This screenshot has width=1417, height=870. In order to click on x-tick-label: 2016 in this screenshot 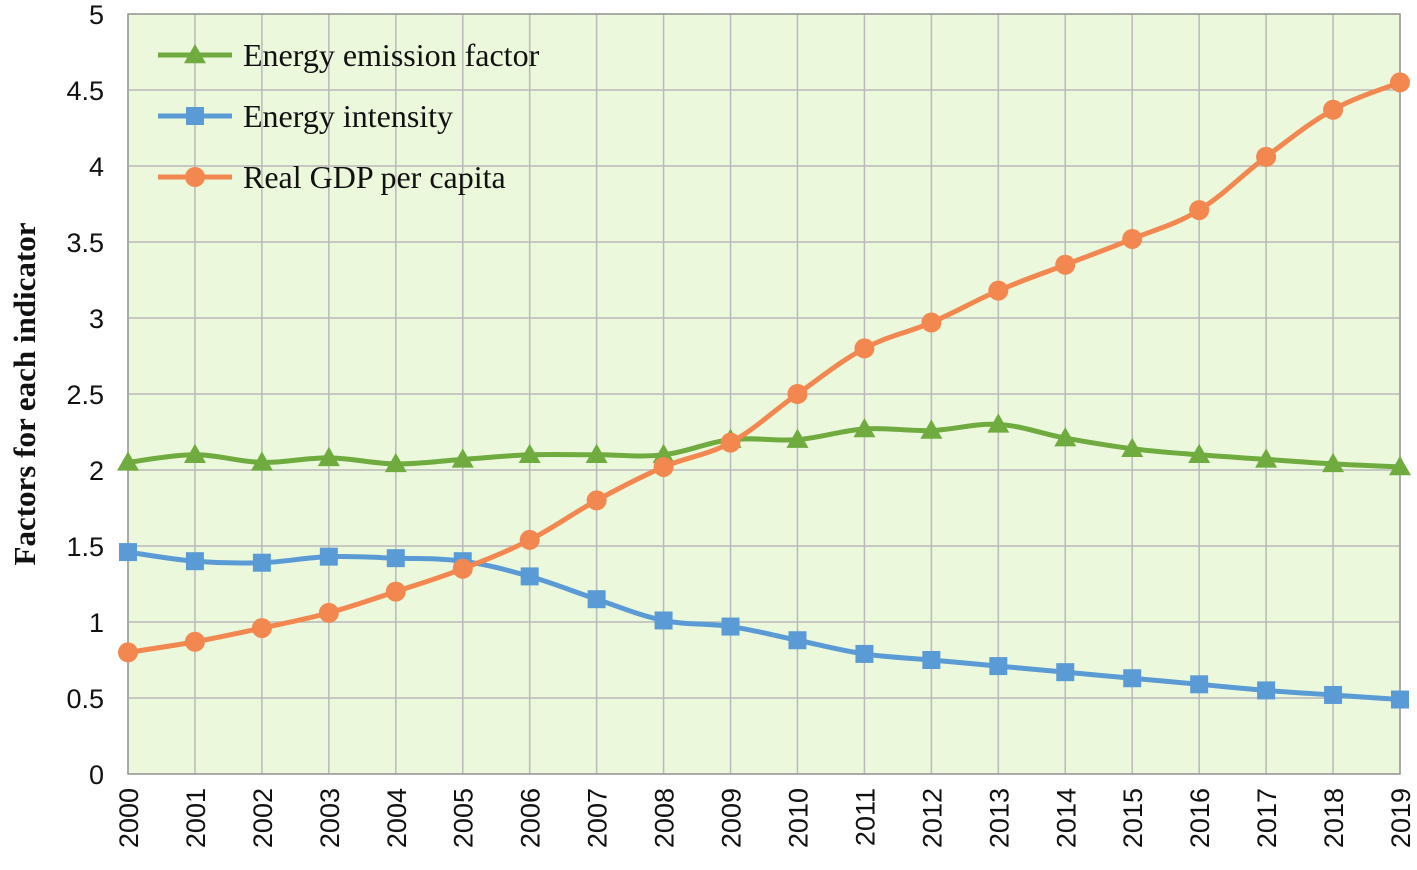, I will do `click(1200, 818)`.